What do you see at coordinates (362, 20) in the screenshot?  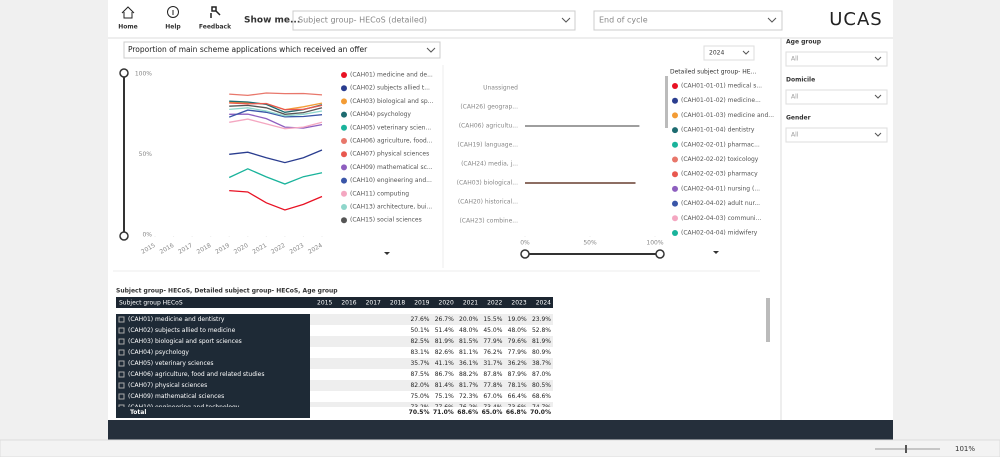 I see `dropdown-value: Subject group- HECoS (detailed)` at bounding box center [362, 20].